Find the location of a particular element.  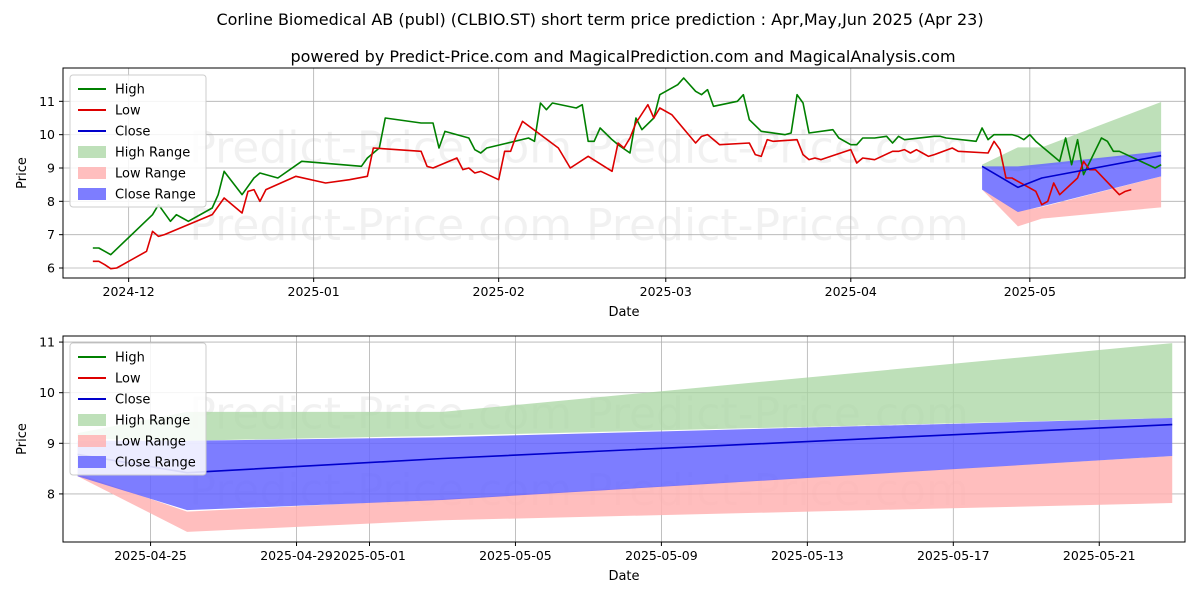

x-tick-label: 2025-05-13 is located at coordinates (807, 555).